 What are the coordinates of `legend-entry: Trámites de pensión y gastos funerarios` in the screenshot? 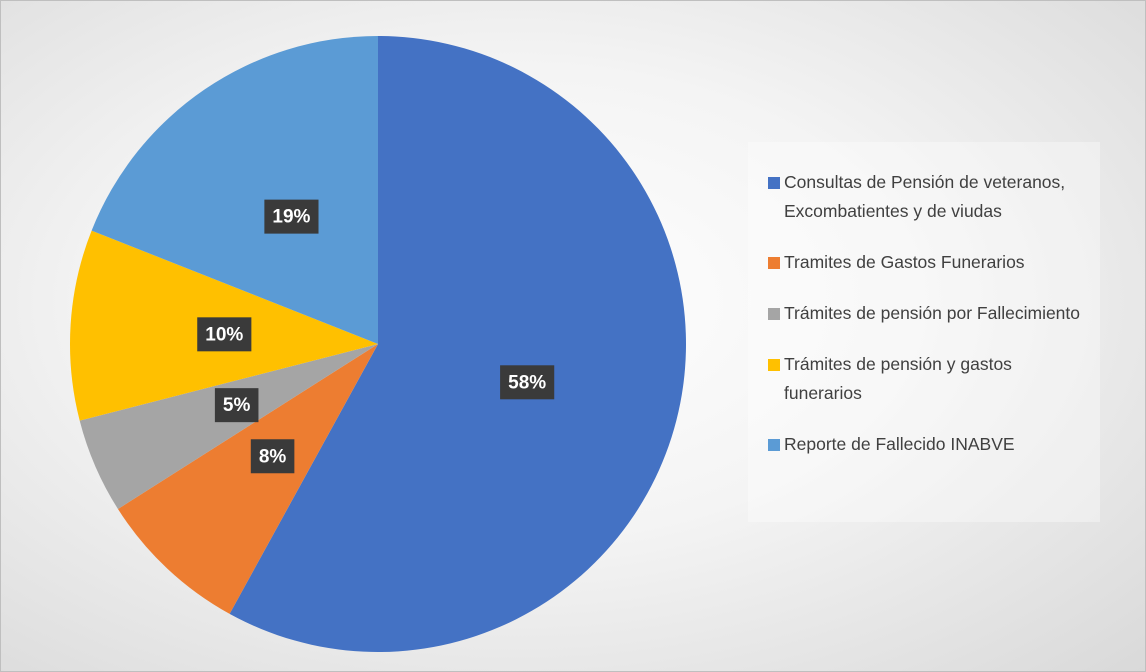 It's located at (929, 379).